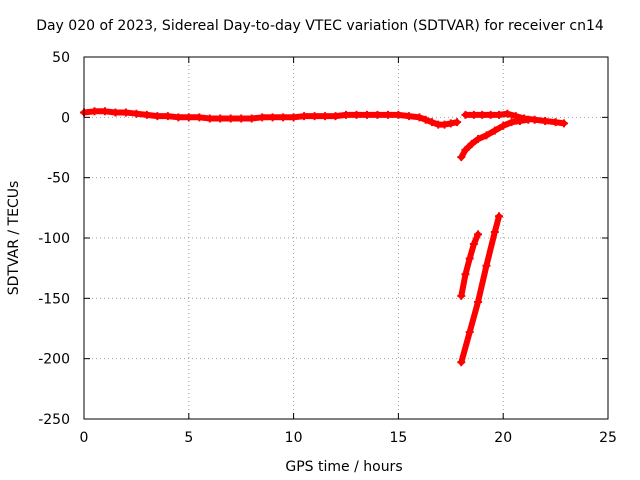 The height and width of the screenshot is (480, 640). I want to click on series-2-trace, so click(495, 138).